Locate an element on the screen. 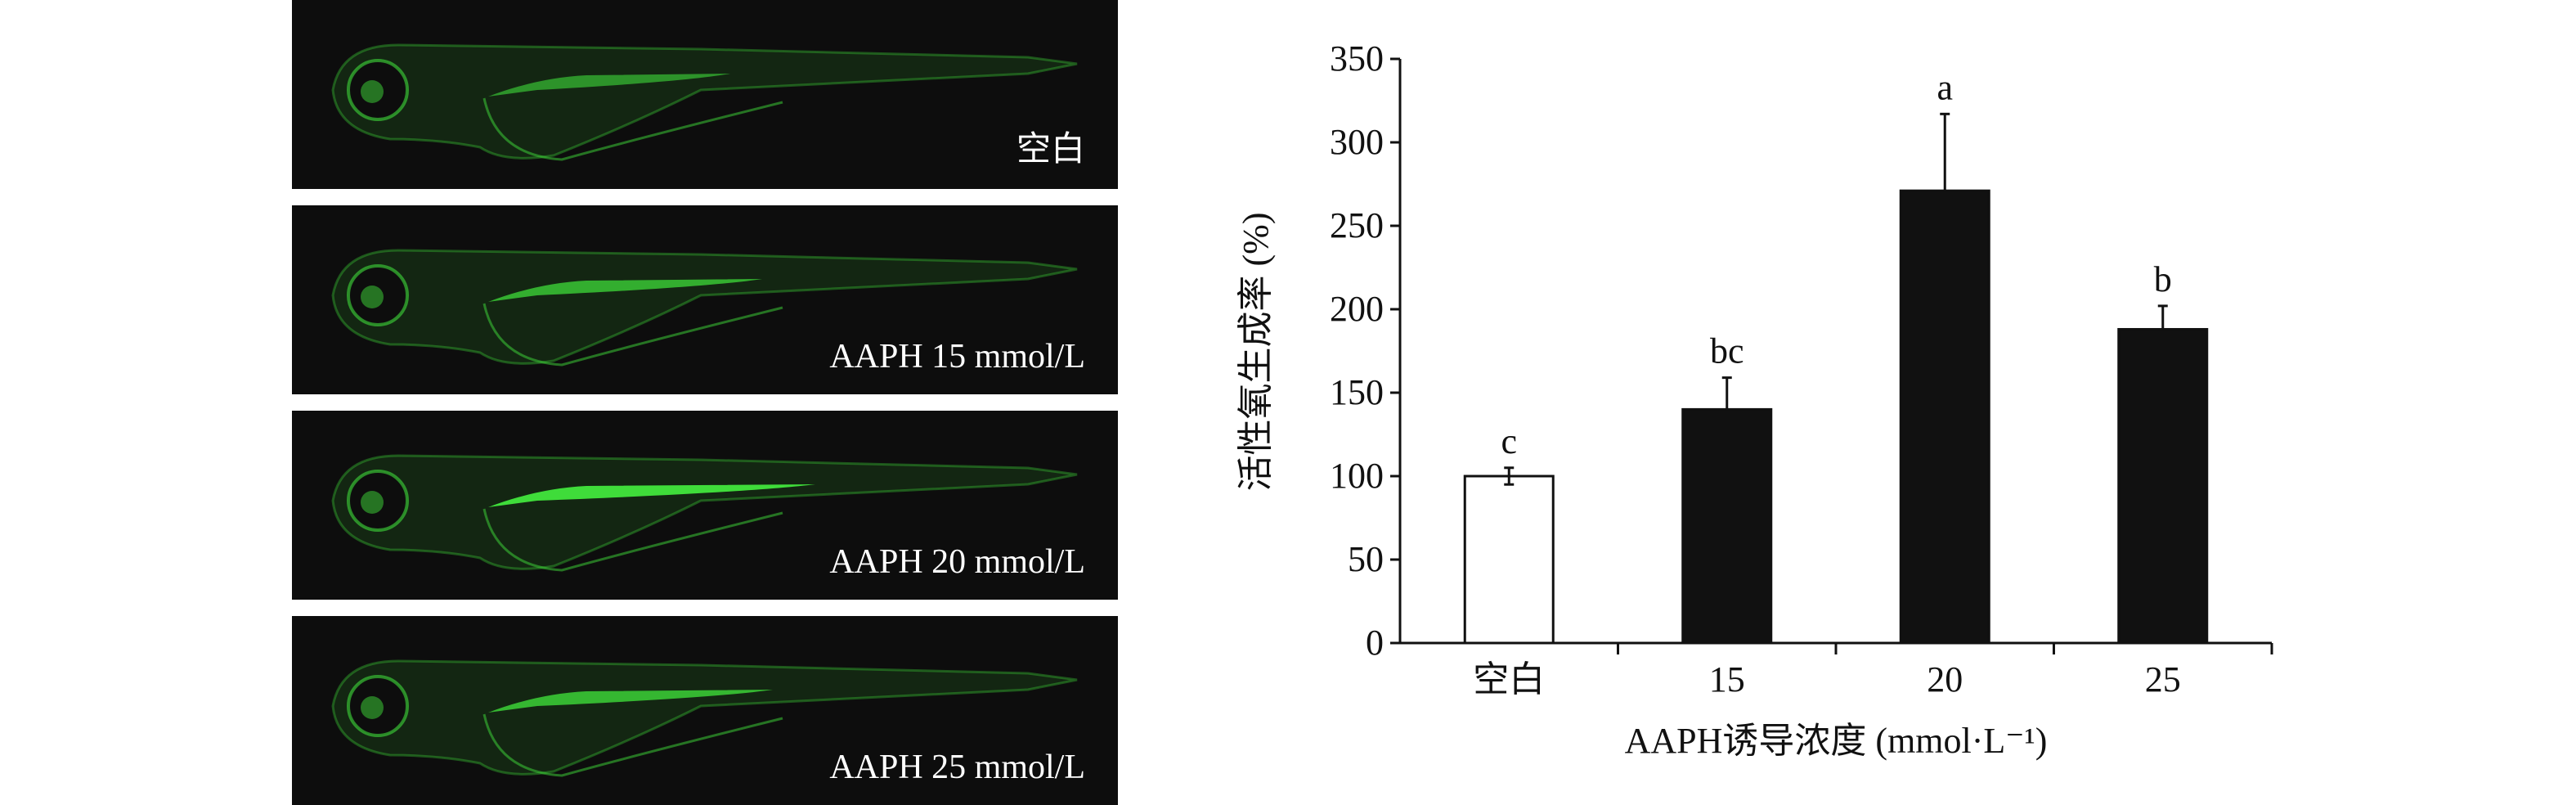 This screenshot has height=805, width=2576. y-tick-label: 50 is located at coordinates (1366, 559).